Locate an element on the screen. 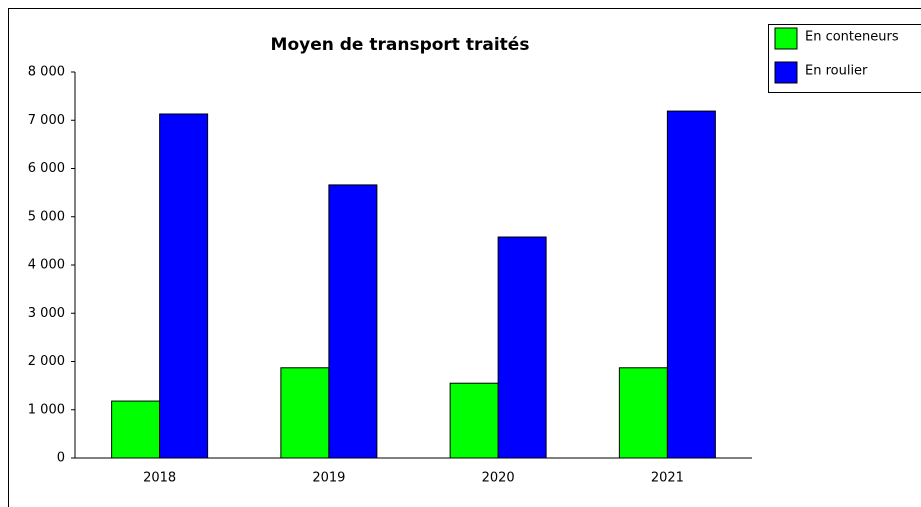 This screenshot has height=507, width=921. y-tick-label: 0 is located at coordinates (61, 458).